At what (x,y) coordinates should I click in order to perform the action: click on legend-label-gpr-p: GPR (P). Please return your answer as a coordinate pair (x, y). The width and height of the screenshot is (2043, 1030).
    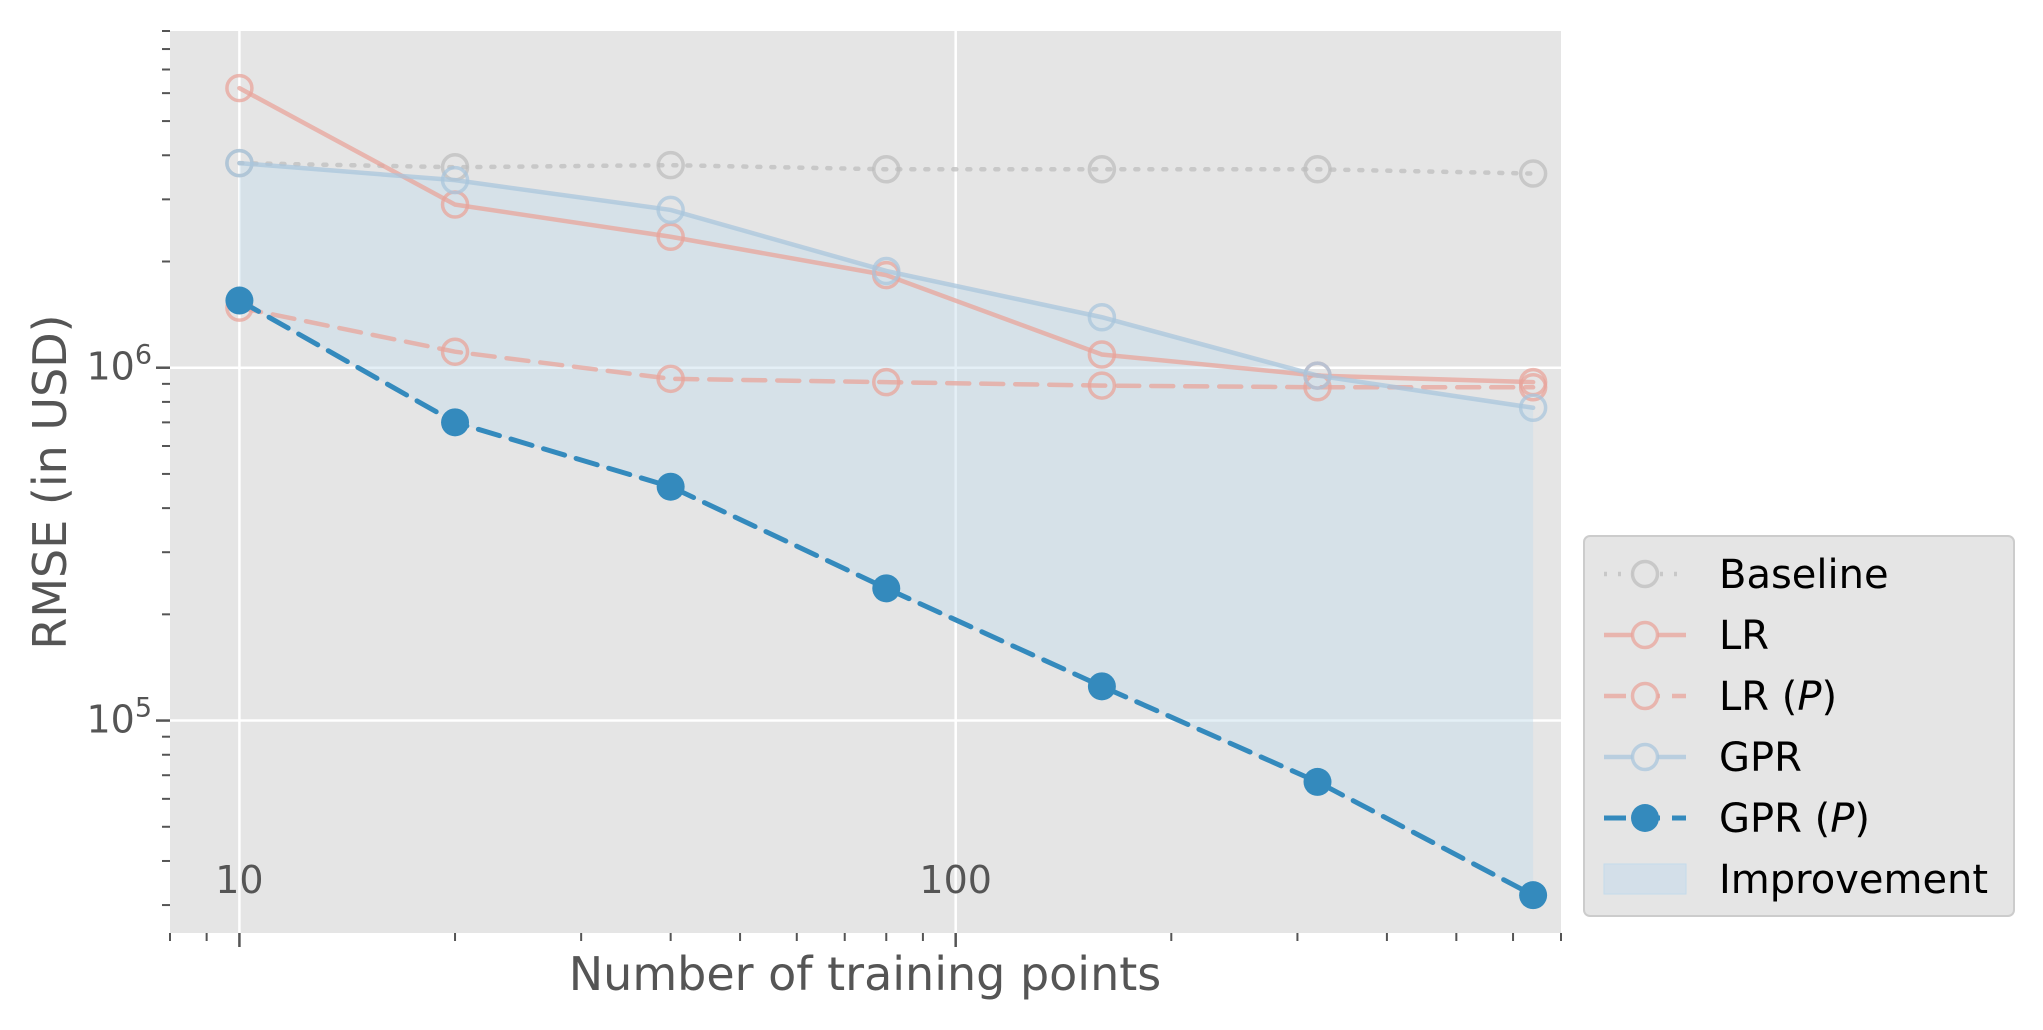
    Looking at the image, I should click on (1794, 819).